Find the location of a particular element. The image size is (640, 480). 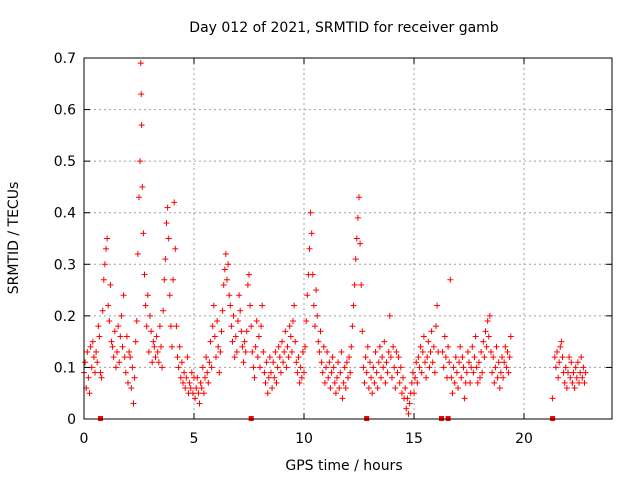

y-tick-label: 0.4 is located at coordinates (65, 214).